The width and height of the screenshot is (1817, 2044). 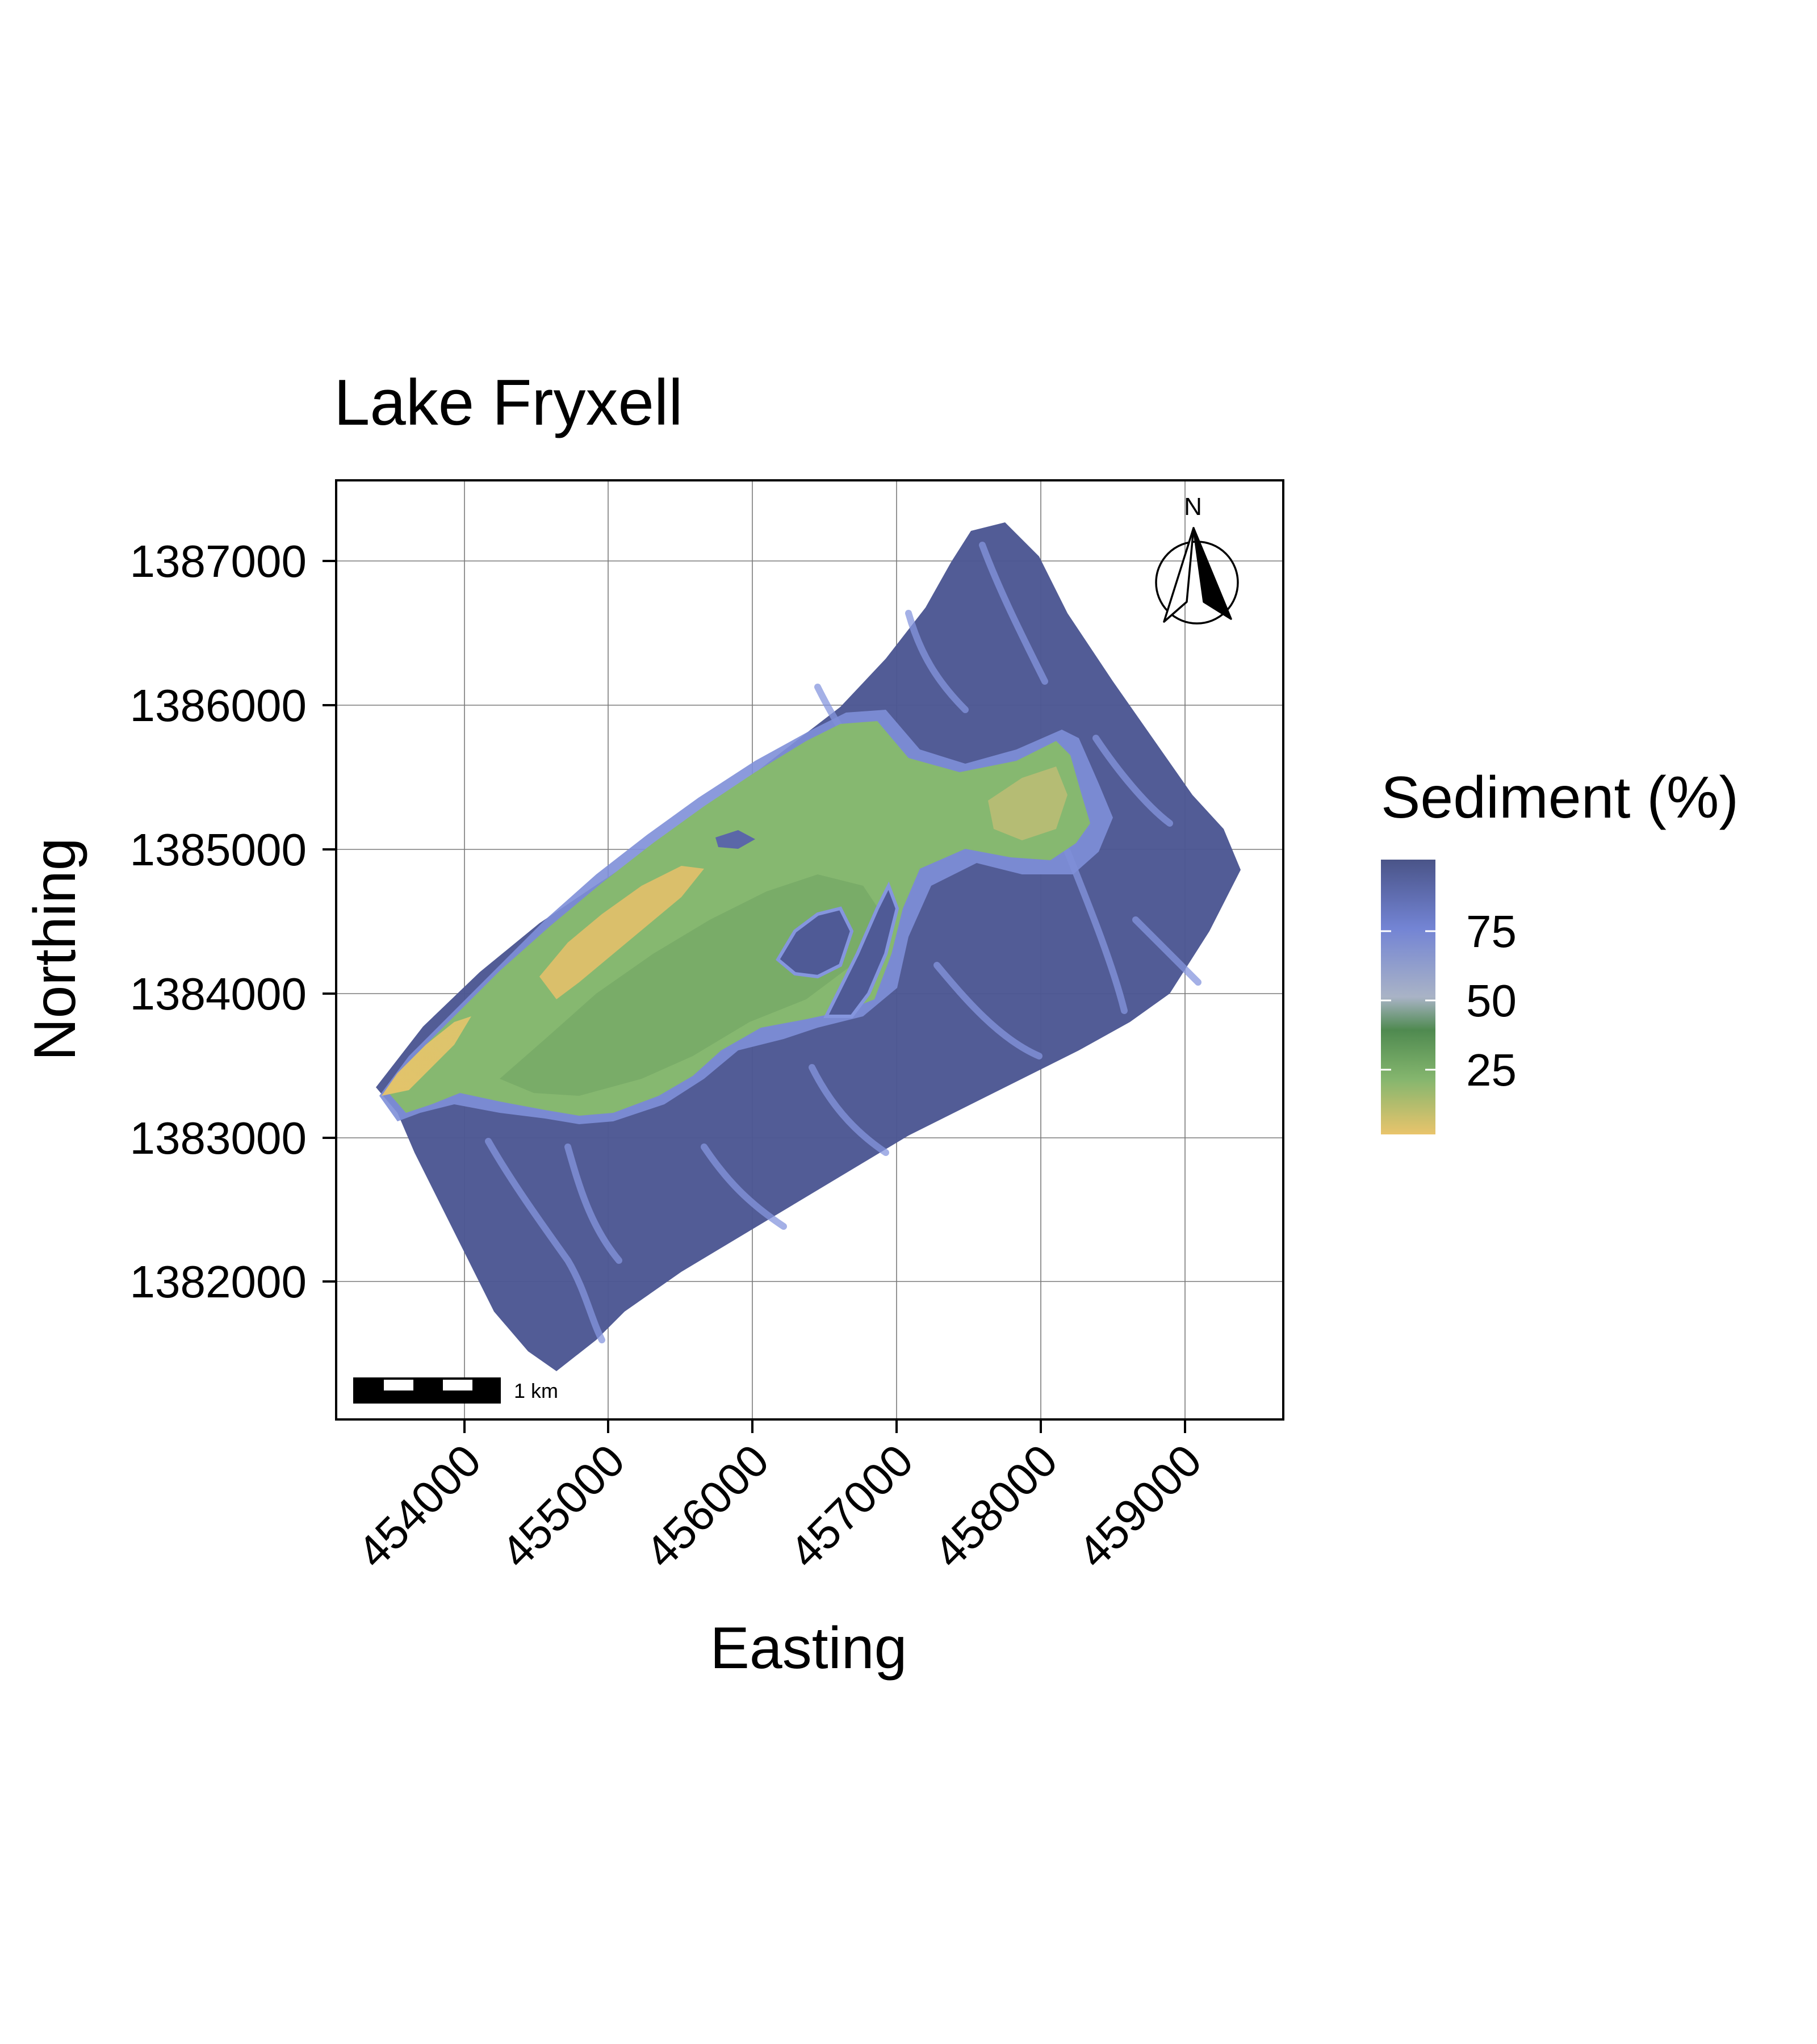 I want to click on scale-bar: 1 km, so click(x=455, y=1390).